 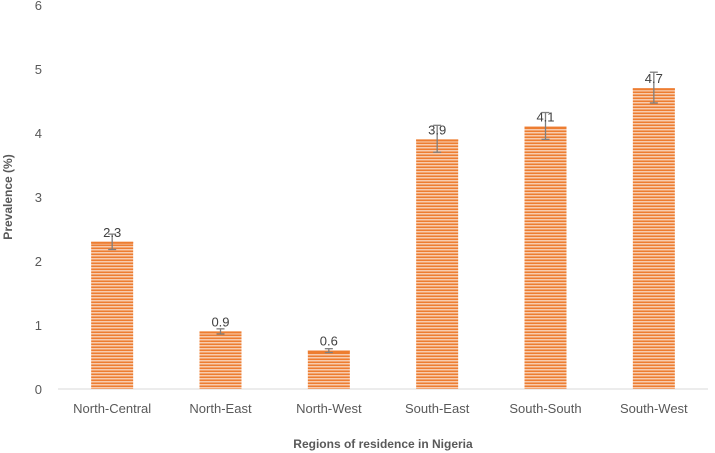 What do you see at coordinates (38, 261) in the screenshot?
I see `y-tick-label: 2` at bounding box center [38, 261].